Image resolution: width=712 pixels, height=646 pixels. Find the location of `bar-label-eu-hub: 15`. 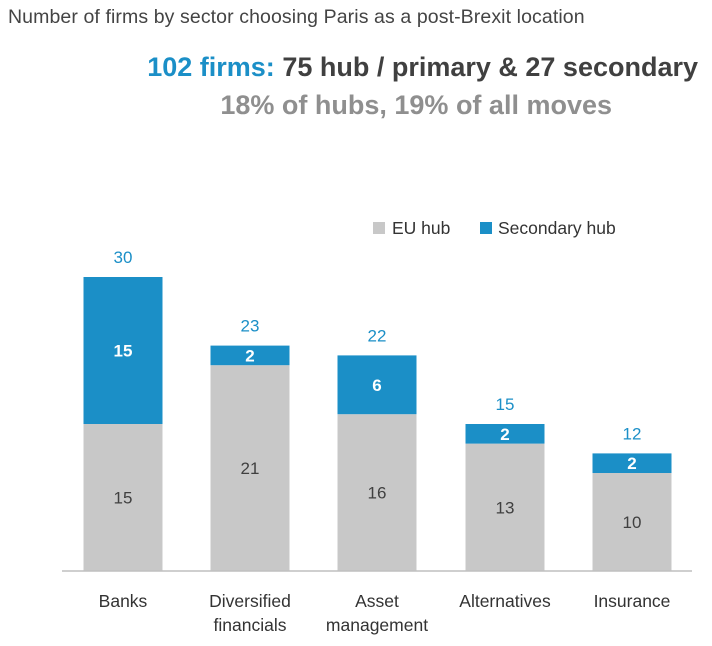

bar-label-eu-hub: 15 is located at coordinates (123, 498).